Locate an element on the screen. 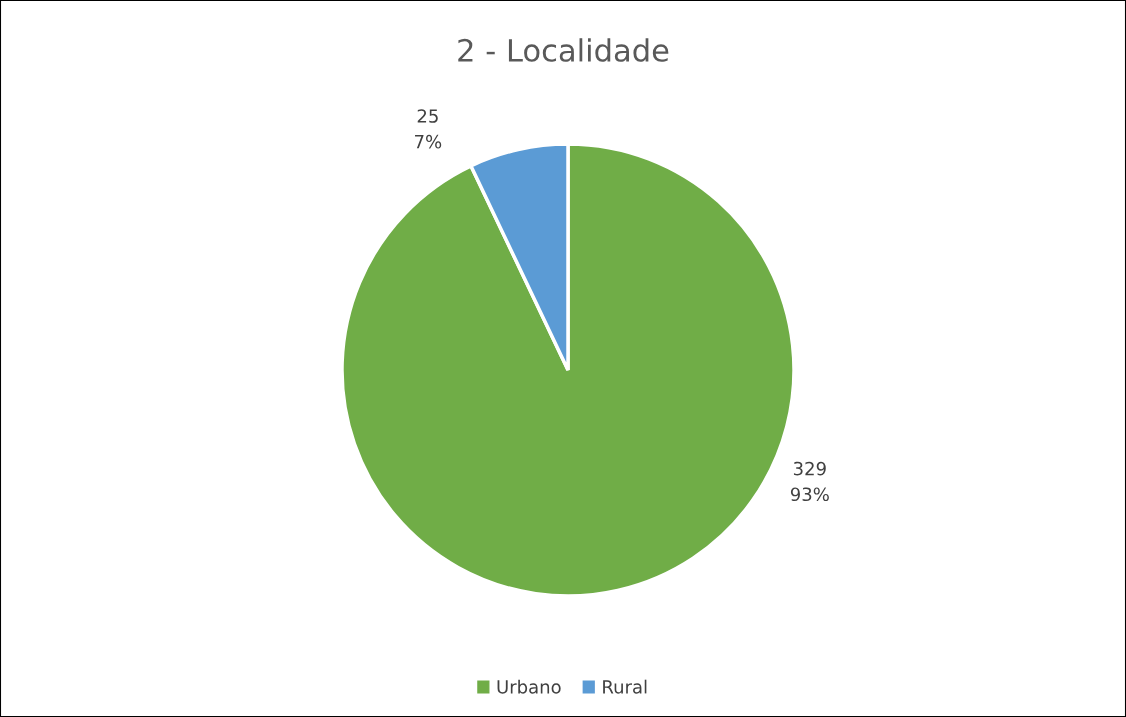 This screenshot has height=717, width=1126. legend-label: Rural is located at coordinates (625, 686).